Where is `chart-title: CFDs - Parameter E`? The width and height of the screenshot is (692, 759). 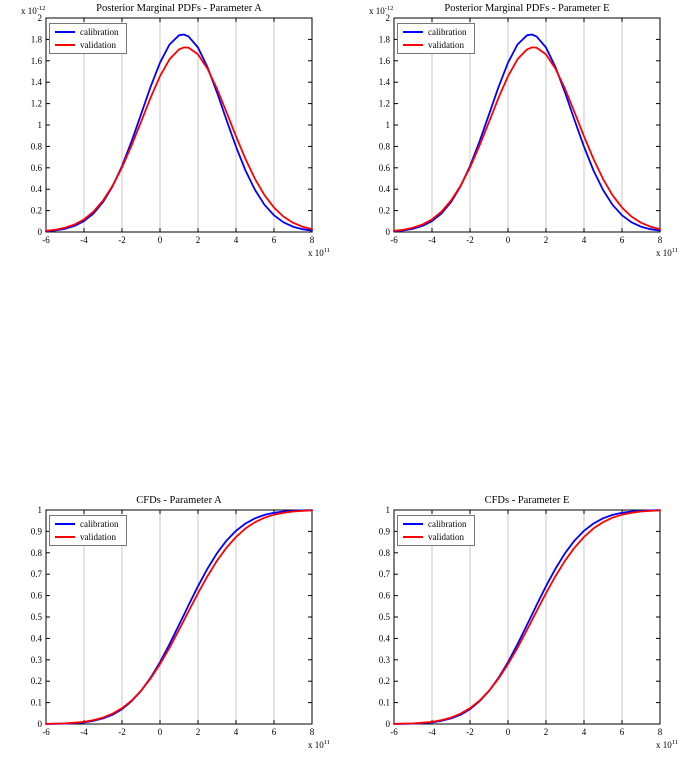
chart-title: CFDs - Parameter E is located at coordinates (527, 500).